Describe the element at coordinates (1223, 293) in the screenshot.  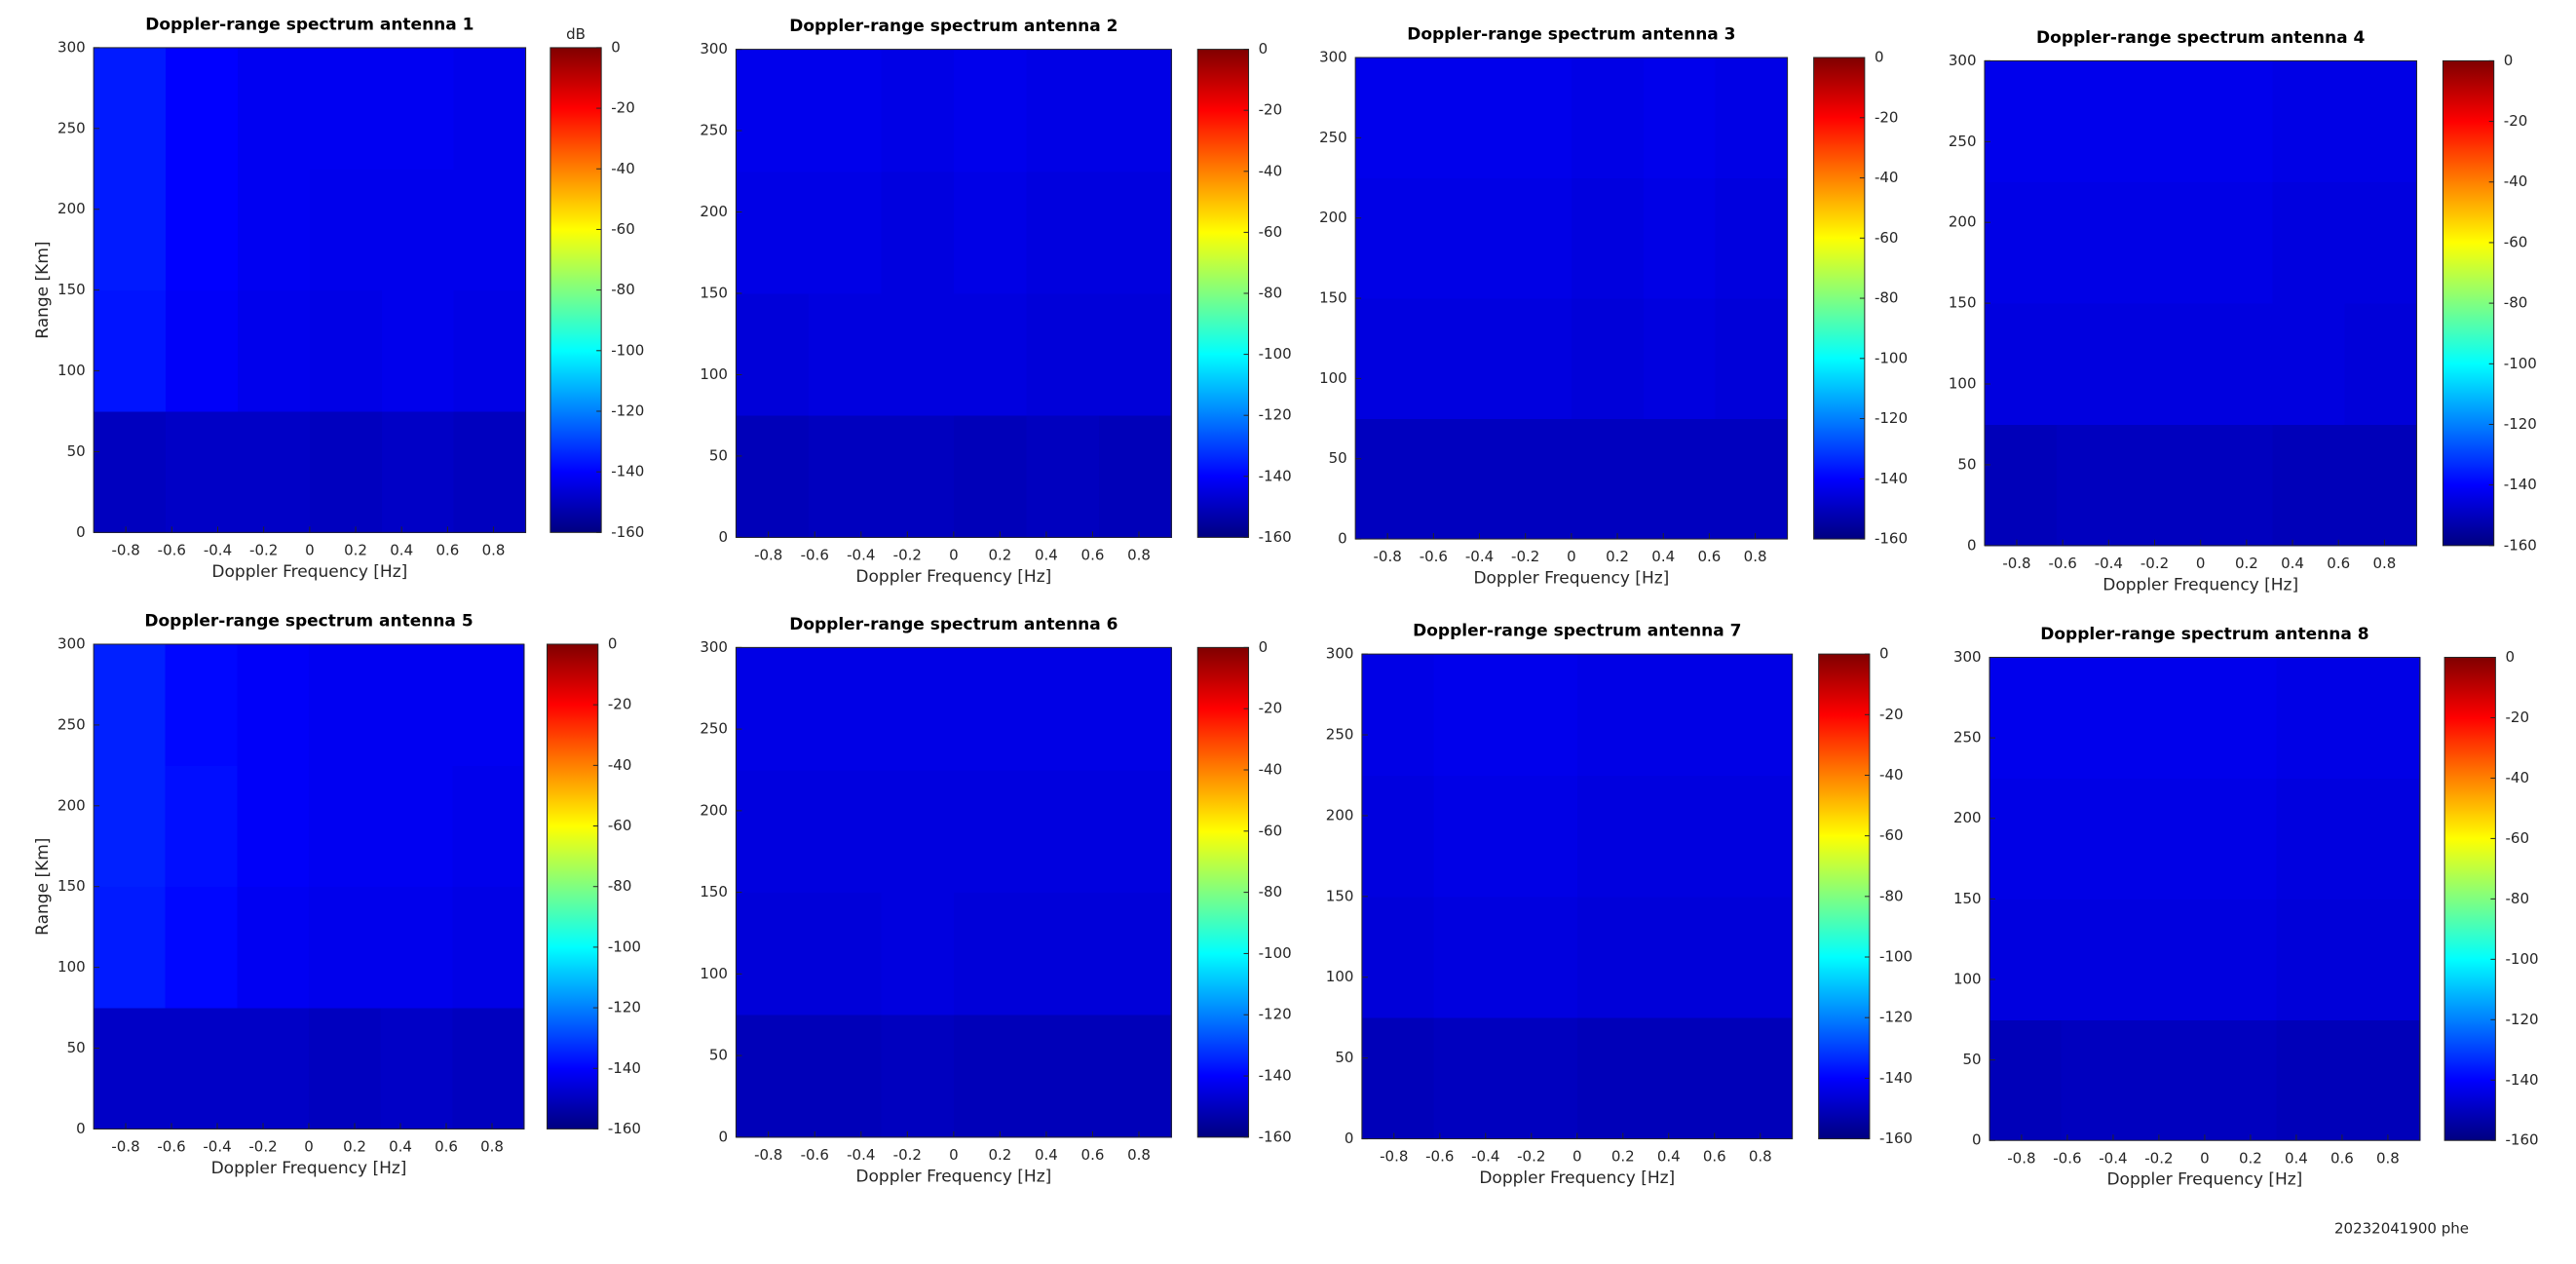
I see `colorbar` at that location.